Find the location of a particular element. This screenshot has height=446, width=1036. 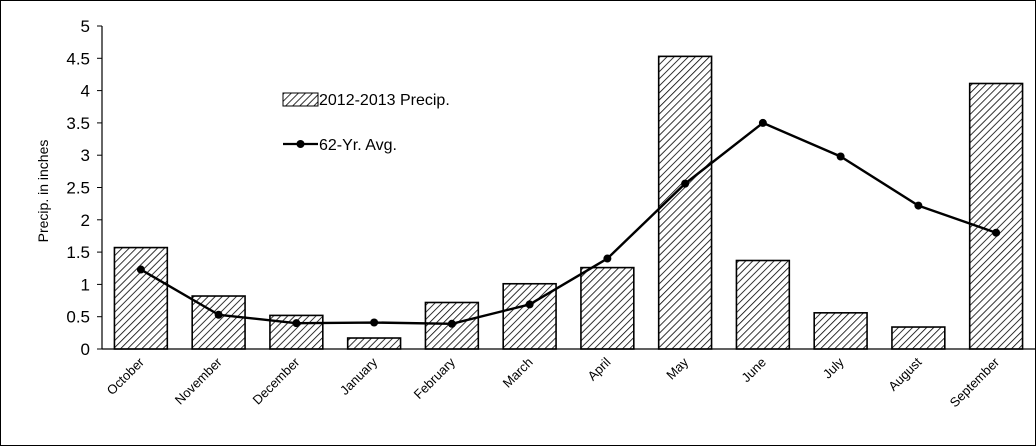

y-tick-label: 4 is located at coordinates (85, 91).